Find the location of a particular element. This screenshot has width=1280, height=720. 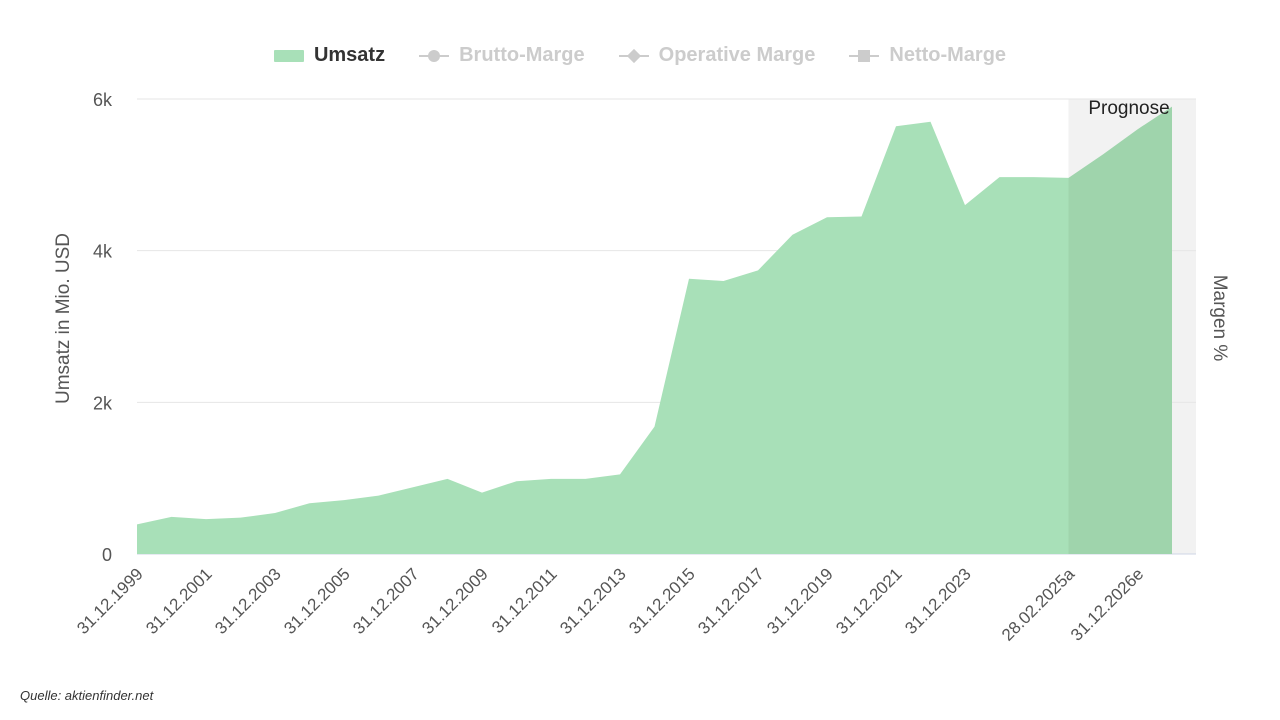

forecast-label: Prognose is located at coordinates (1128, 108).